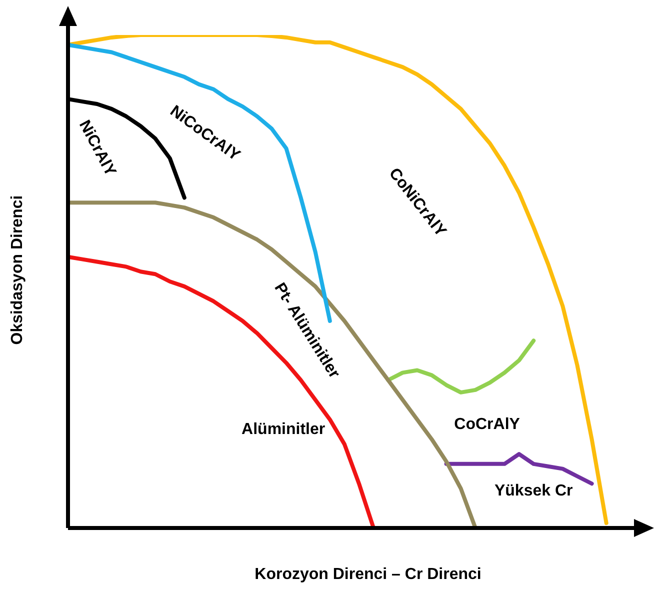 The width and height of the screenshot is (656, 589). Describe the element at coordinates (533, 491) in the screenshot. I see `series-label: Yüksek Cr` at that location.